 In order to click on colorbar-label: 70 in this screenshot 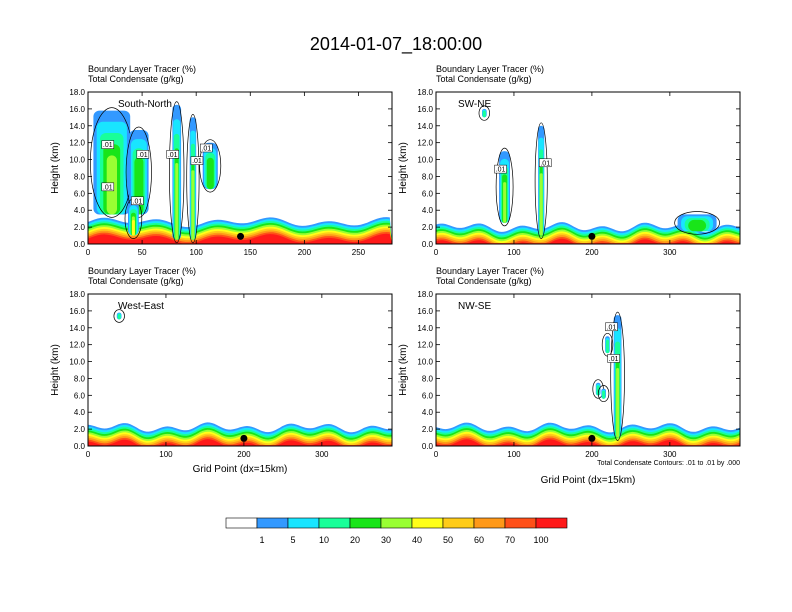, I will do `click(510, 540)`.